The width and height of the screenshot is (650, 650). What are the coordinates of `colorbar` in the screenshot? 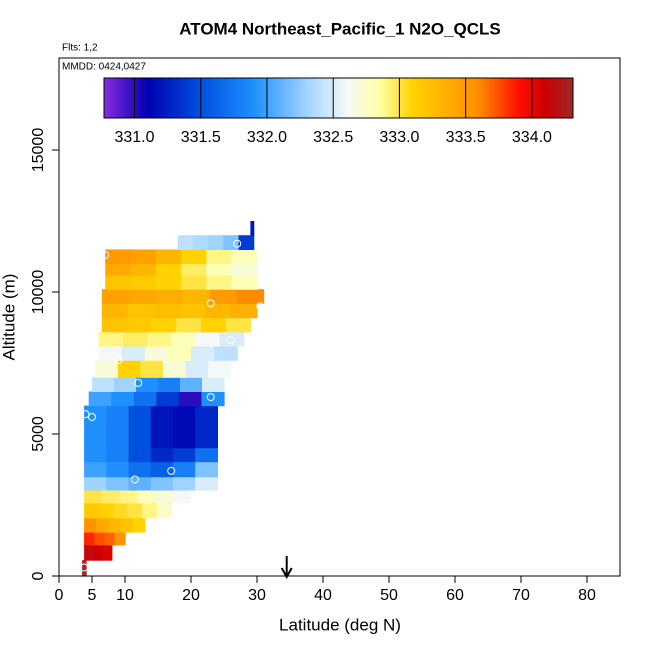 It's located at (338, 98).